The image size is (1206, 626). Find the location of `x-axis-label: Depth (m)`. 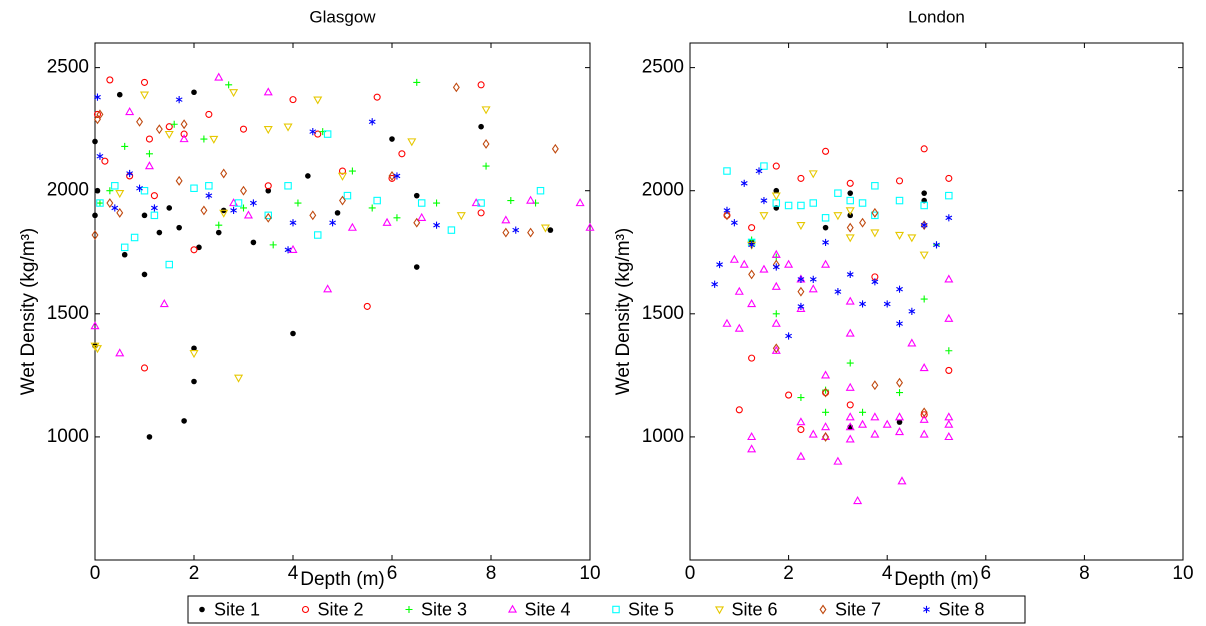

x-axis-label: Depth (m) is located at coordinates (342, 579).